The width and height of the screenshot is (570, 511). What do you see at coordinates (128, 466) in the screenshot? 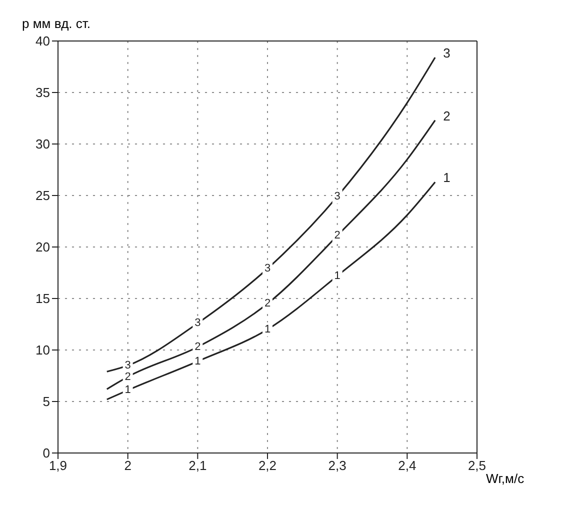
I see `x-tick-label: 2` at bounding box center [128, 466].